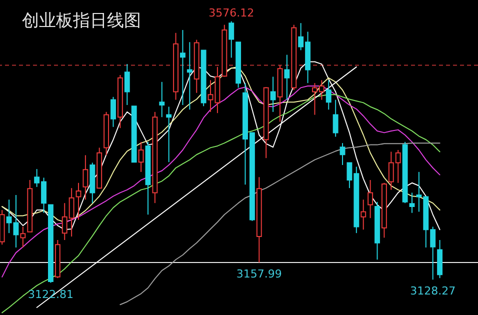  Describe the element at coordinates (81, 21) in the screenshot. I see `text: 创业板指日线图` at that location.